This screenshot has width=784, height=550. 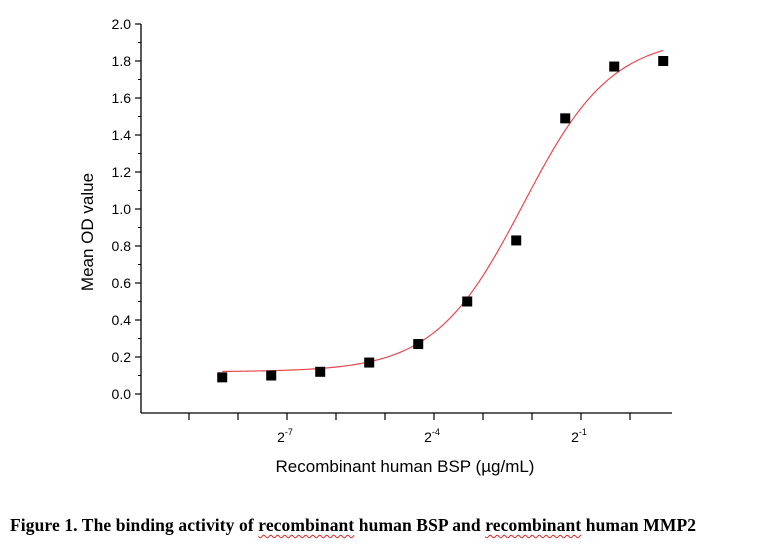 I want to click on y-tick-label: 0.8, so click(x=122, y=246).